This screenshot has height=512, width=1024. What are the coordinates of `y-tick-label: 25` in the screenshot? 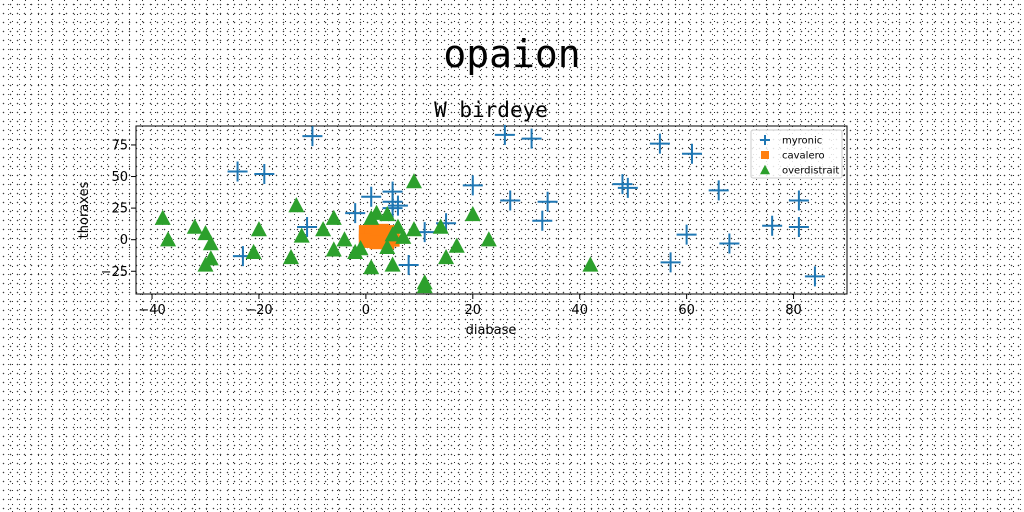 It's located at (119, 209).